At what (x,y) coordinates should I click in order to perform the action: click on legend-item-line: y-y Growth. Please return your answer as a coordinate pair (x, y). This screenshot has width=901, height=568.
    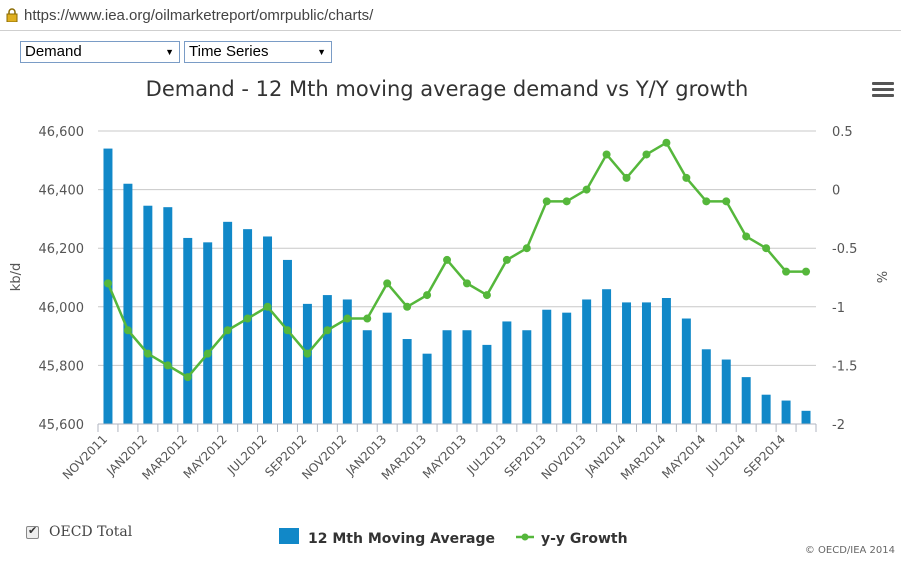
    Looking at the image, I should click on (572, 539).